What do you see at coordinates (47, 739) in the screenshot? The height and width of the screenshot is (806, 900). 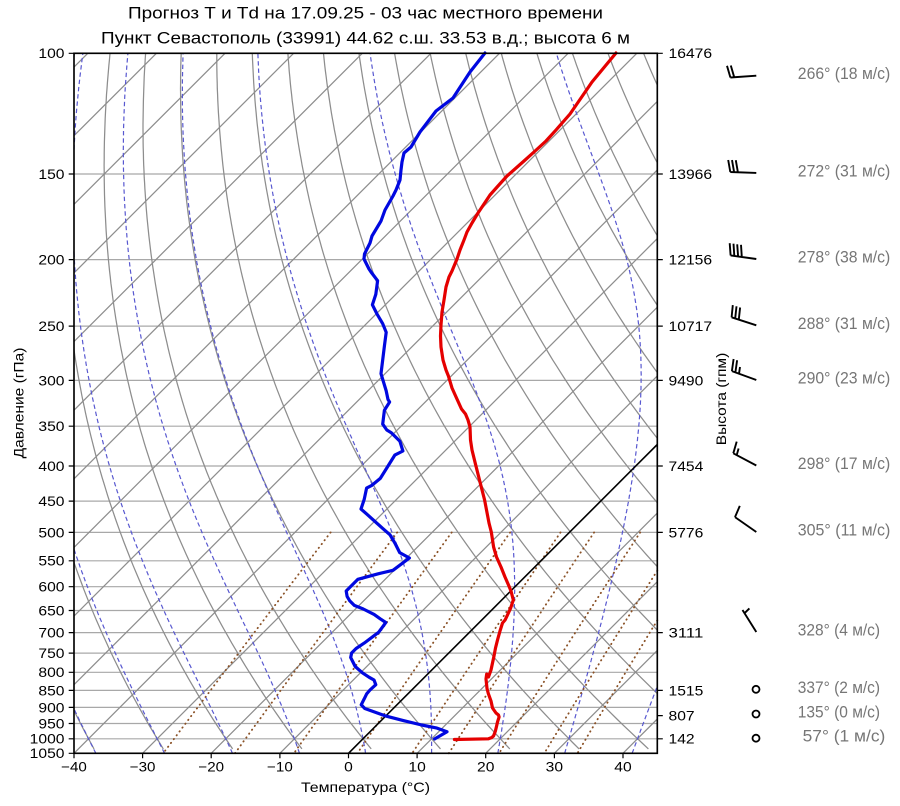 I see `svg-text: 1000` at bounding box center [47, 739].